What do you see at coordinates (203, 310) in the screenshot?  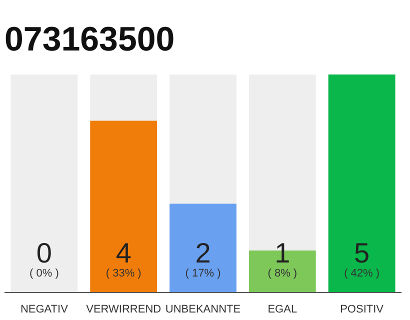 I see `x-tick-label: UNBEKANNTE` at bounding box center [203, 310].